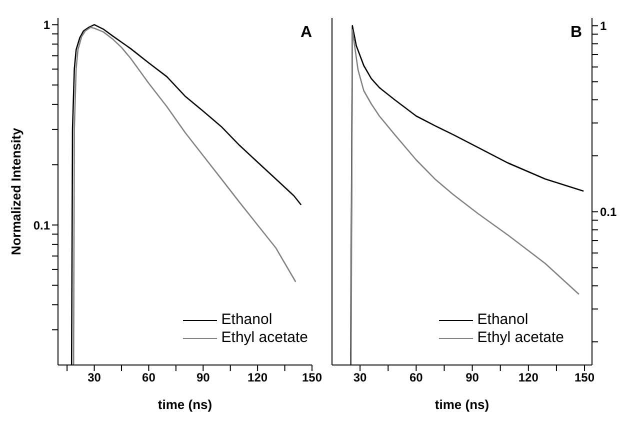 Image resolution: width=635 pixels, height=421 pixels. Describe the element at coordinates (603, 25) in the screenshot. I see `y2-tick-label: 1` at that location.